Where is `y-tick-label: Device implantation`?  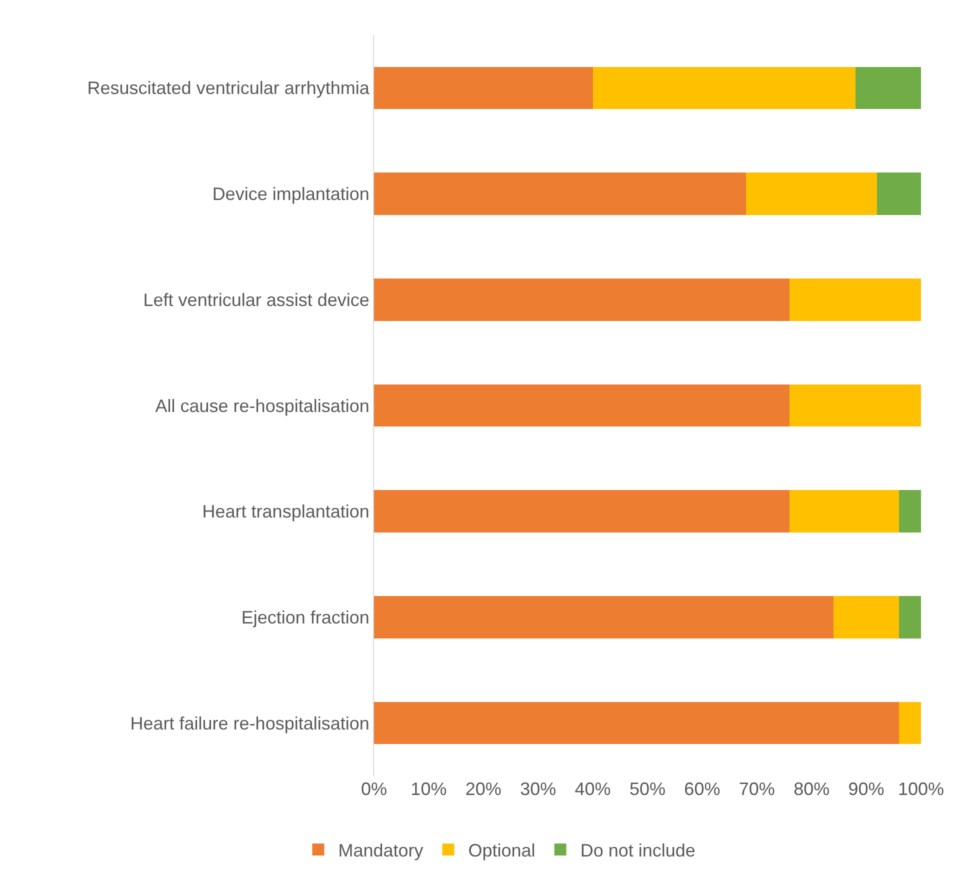
y-tick-label: Device implantation is located at coordinates (291, 194).